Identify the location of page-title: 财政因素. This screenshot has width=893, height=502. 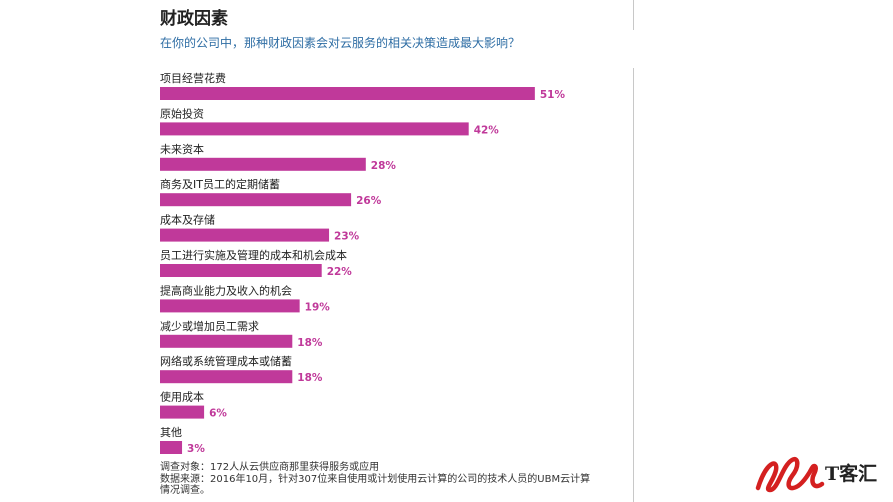
(194, 19).